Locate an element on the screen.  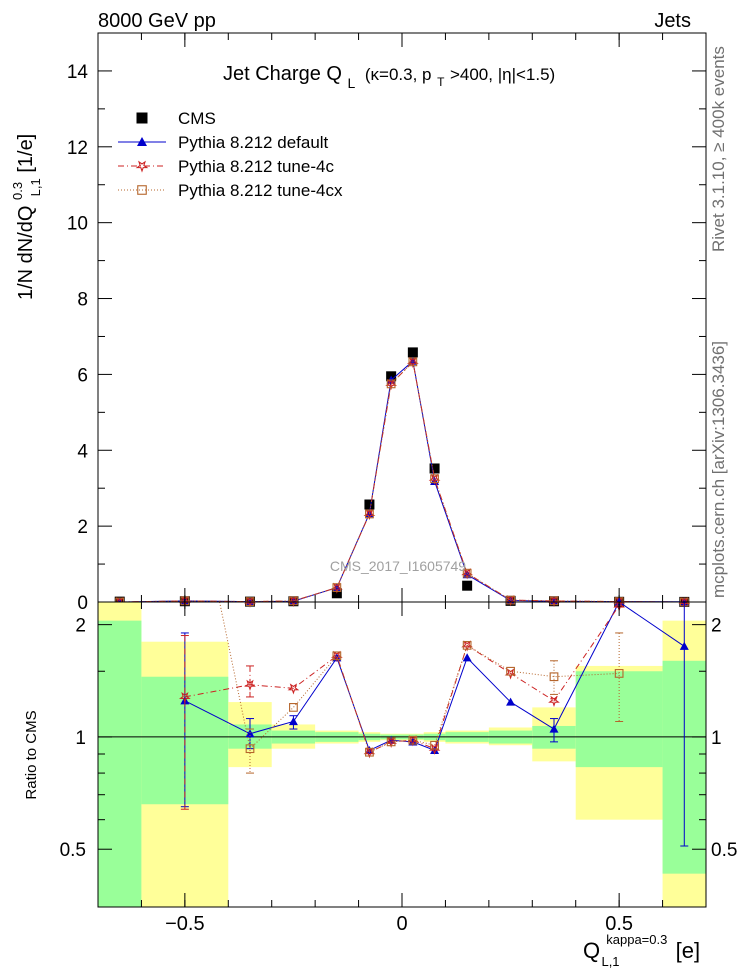
ratio-series-tune4c is located at coordinates (402, 705).